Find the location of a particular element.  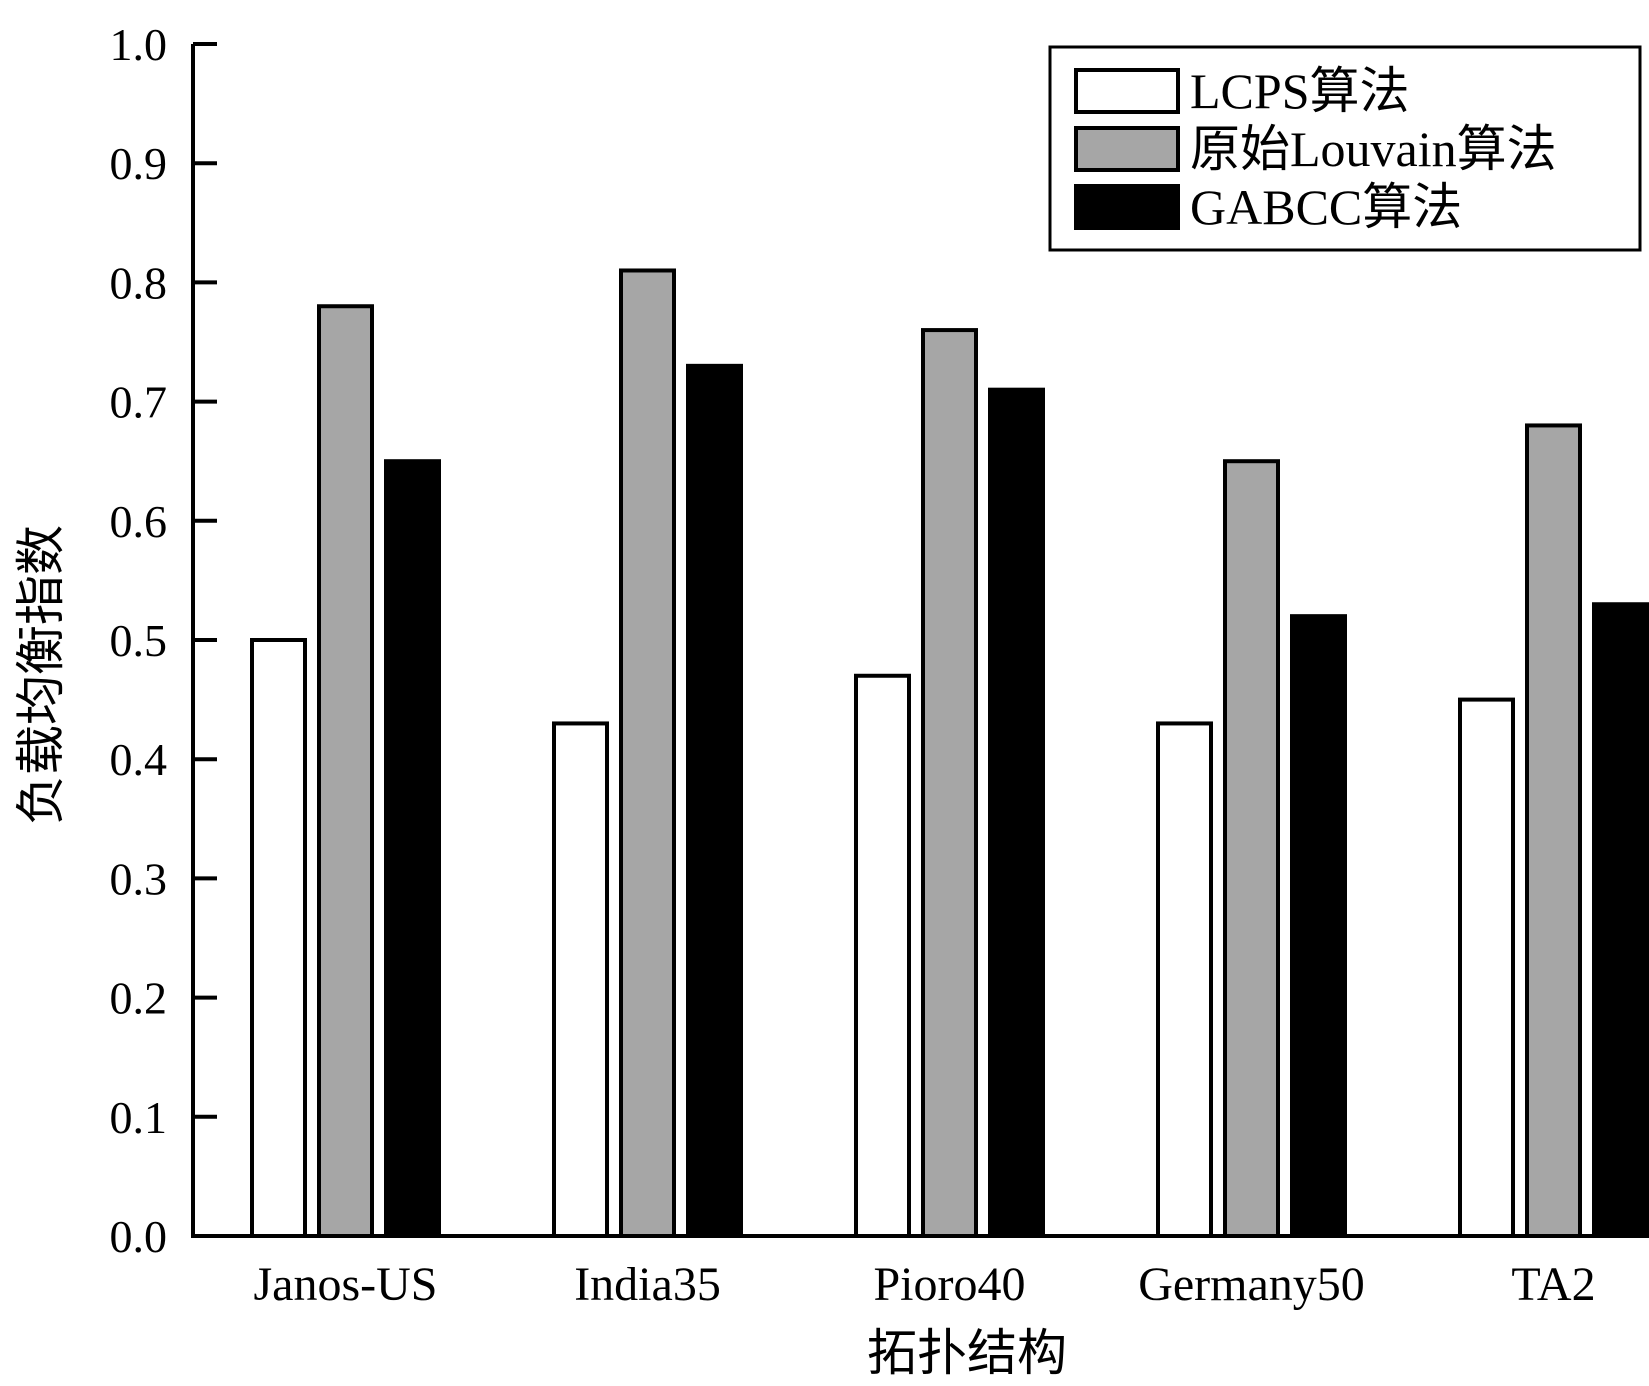

x-category-label: TA2 is located at coordinates (1553, 1284).